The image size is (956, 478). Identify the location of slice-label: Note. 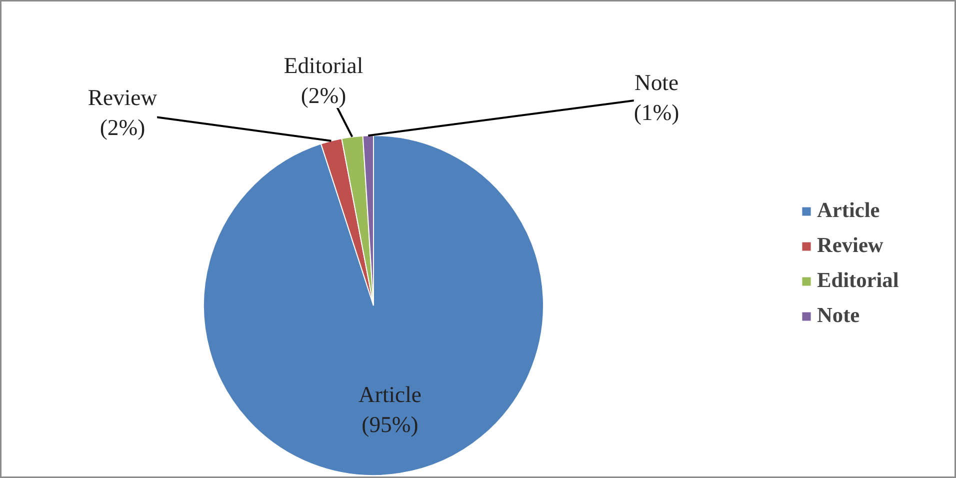
(656, 82).